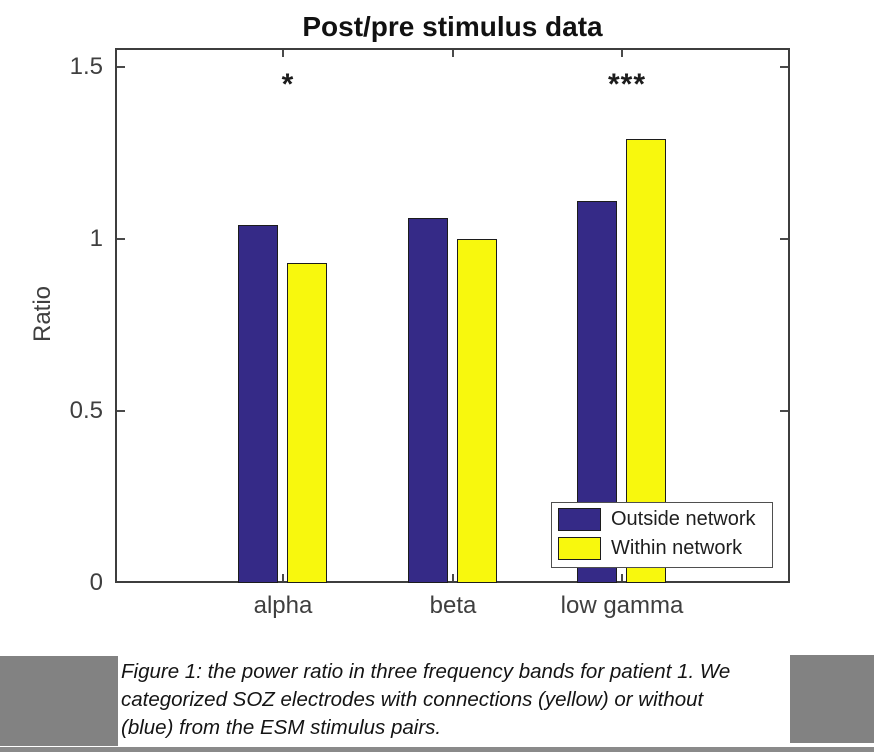 The image size is (874, 752). I want to click on bar-within-network-beta, so click(477, 411).